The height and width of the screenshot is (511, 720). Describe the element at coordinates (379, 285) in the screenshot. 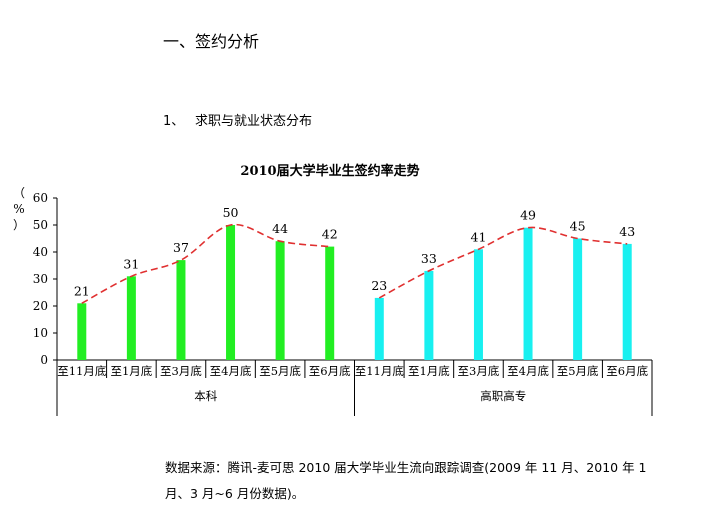

I see `data-label: 23` at that location.